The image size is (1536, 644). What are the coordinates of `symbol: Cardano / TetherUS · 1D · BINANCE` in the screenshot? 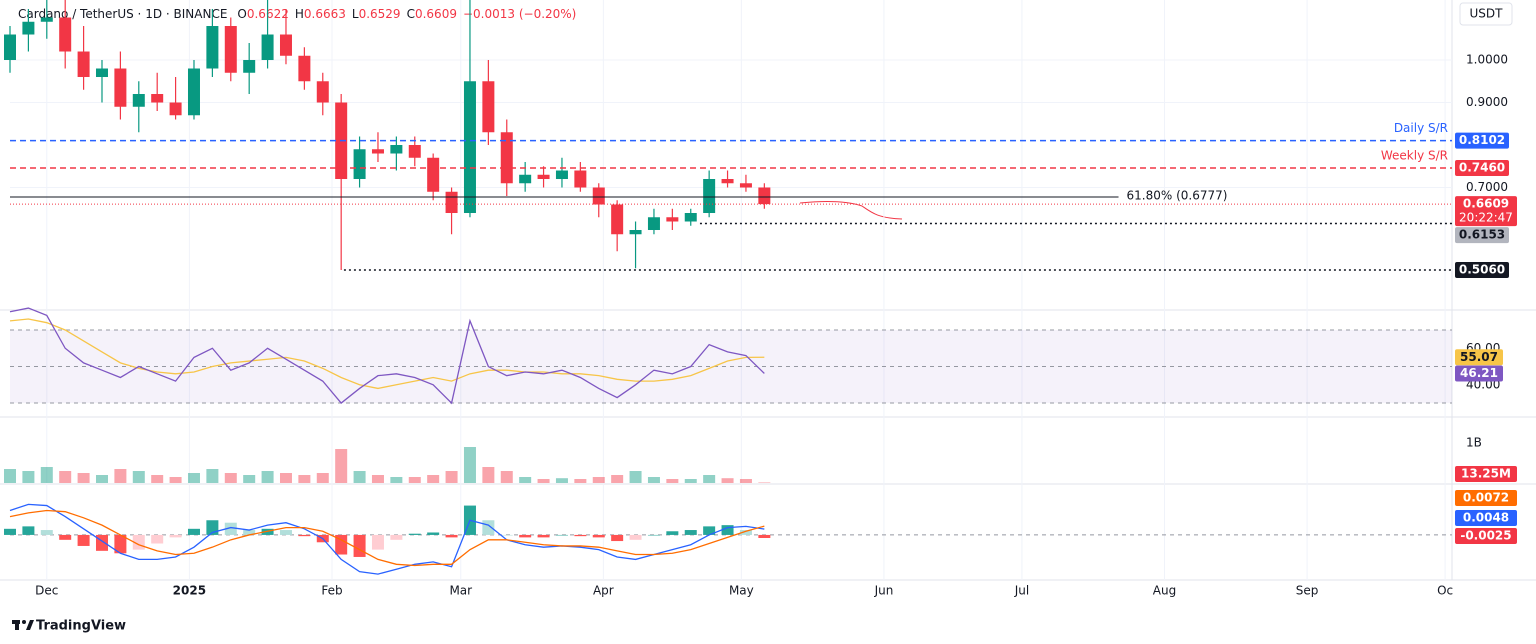 It's located at (122, 14).